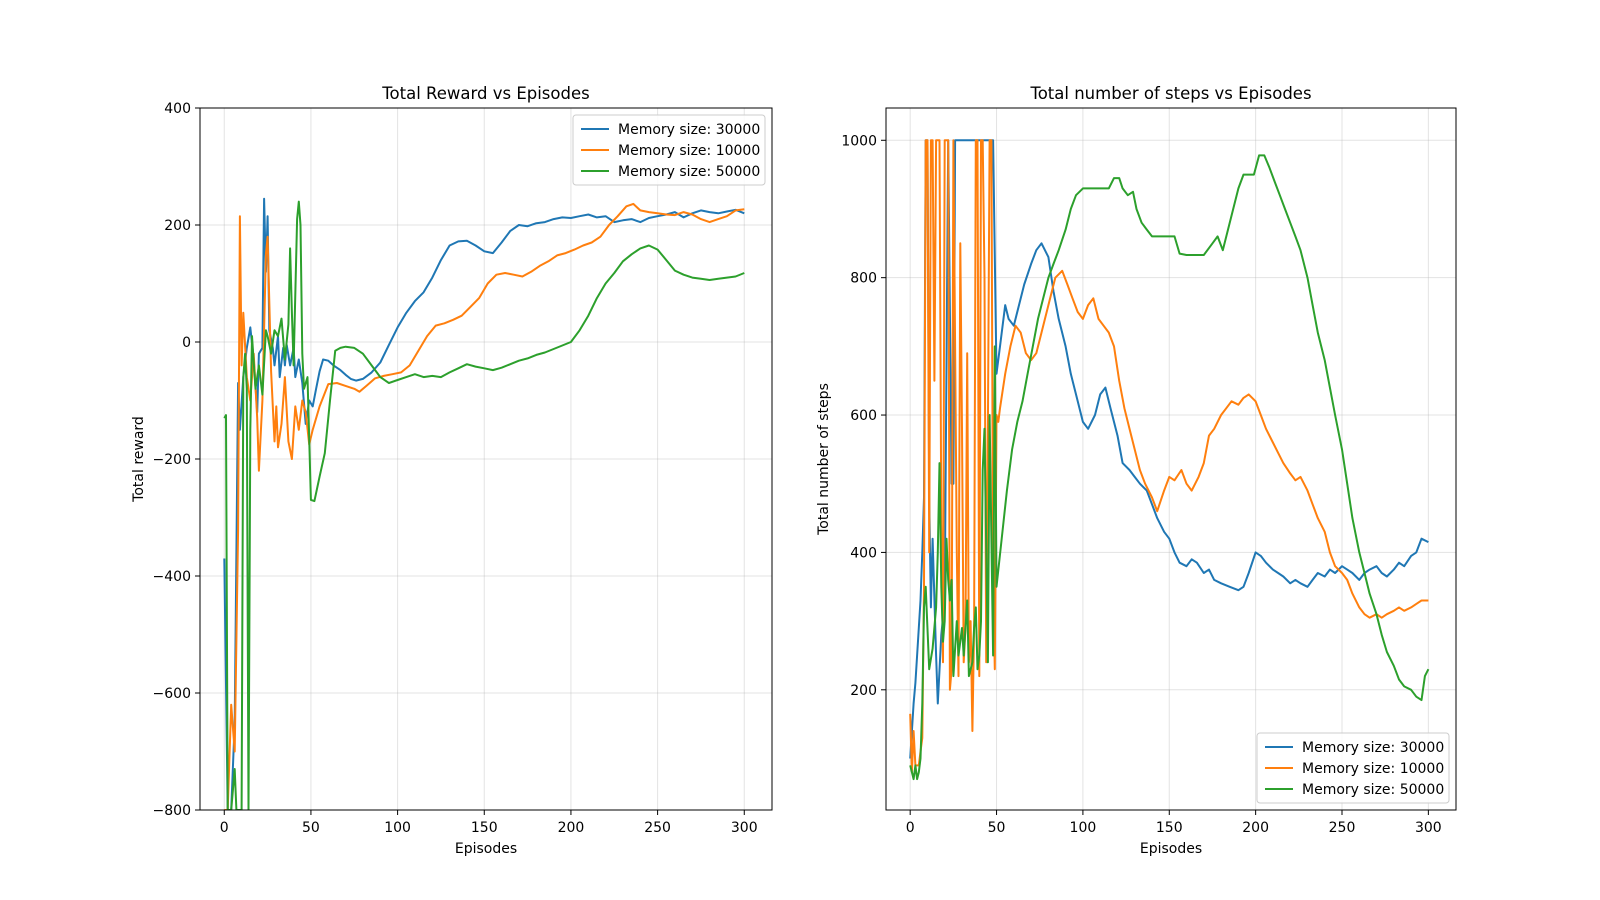 The image size is (1600, 900). I want to click on chart1-x-tick-label: 250, so click(657, 828).